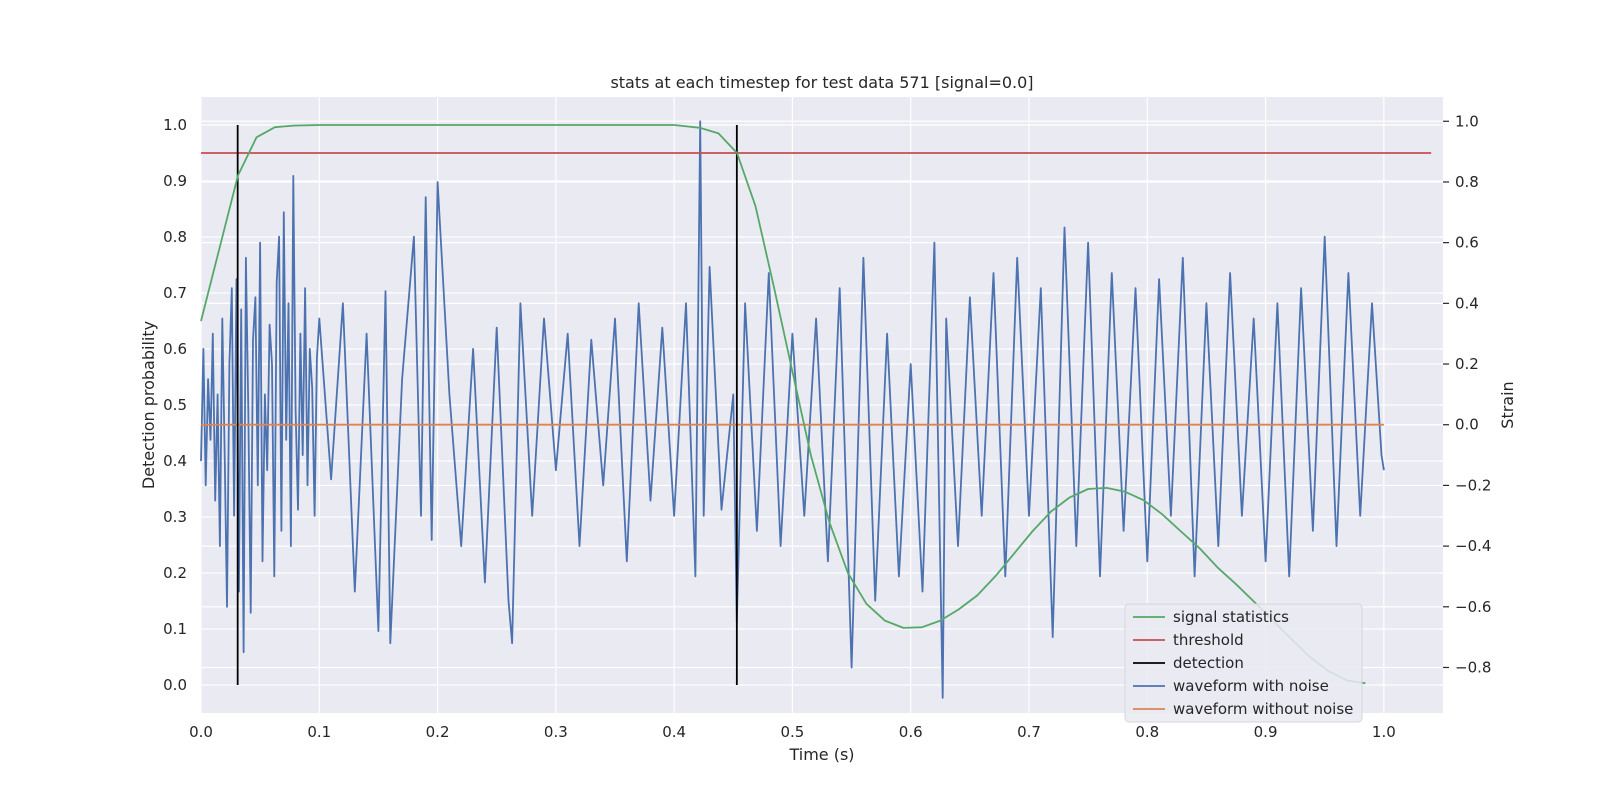  Describe the element at coordinates (175, 349) in the screenshot. I see `y-tick-label: 0.6` at that location.